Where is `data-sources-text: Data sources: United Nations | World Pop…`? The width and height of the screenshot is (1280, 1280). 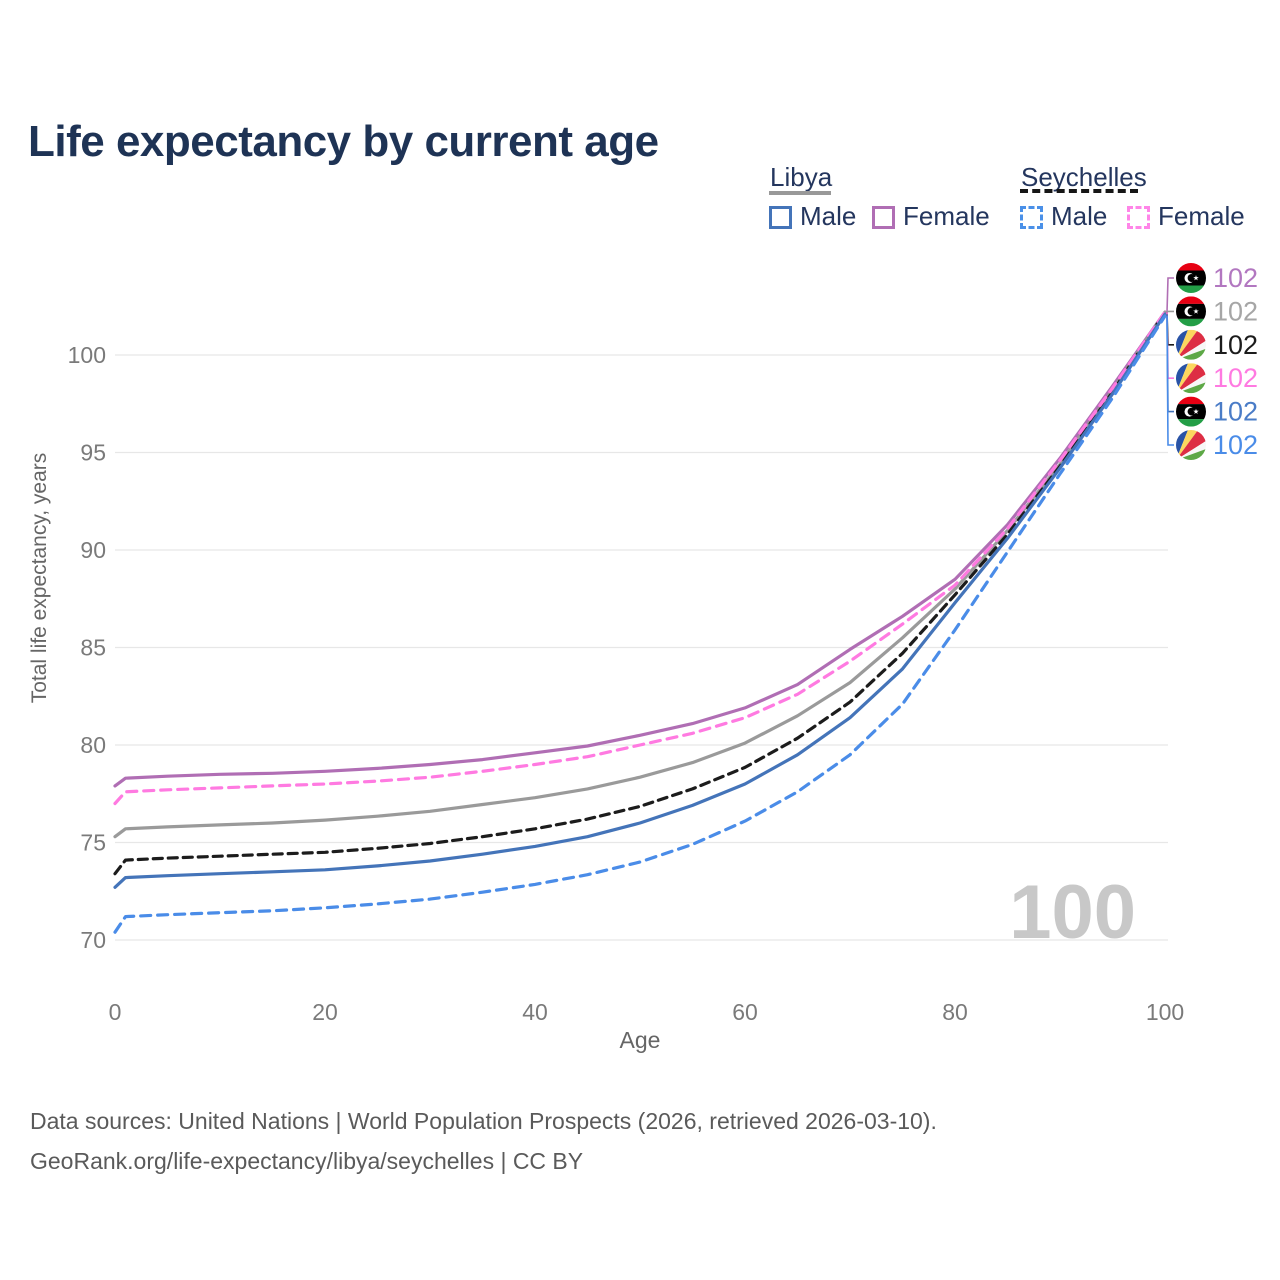 data-sources-text: Data sources: United Nations | World Pop… is located at coordinates (483, 1121).